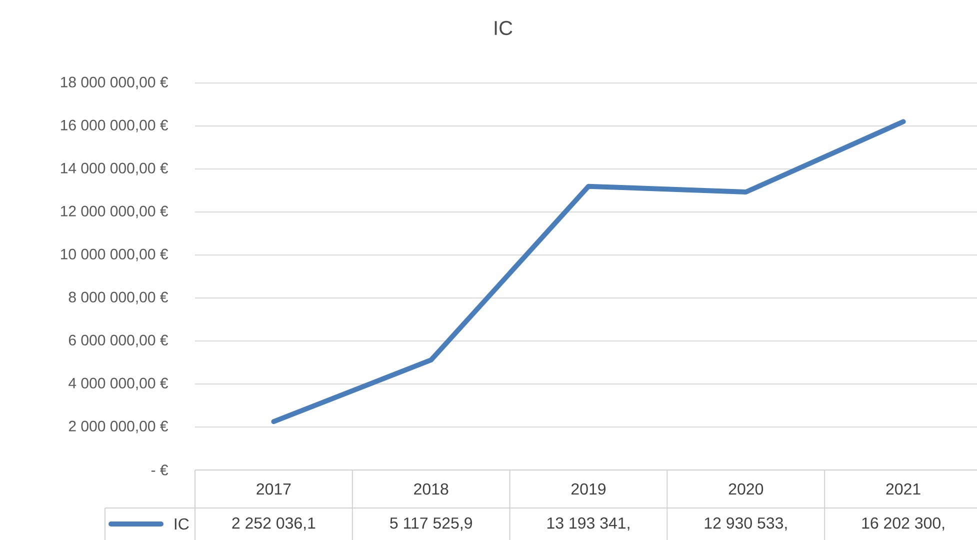 The height and width of the screenshot is (540, 977). I want to click on y-tick-label: 6 000 000,00 €, so click(118, 341).